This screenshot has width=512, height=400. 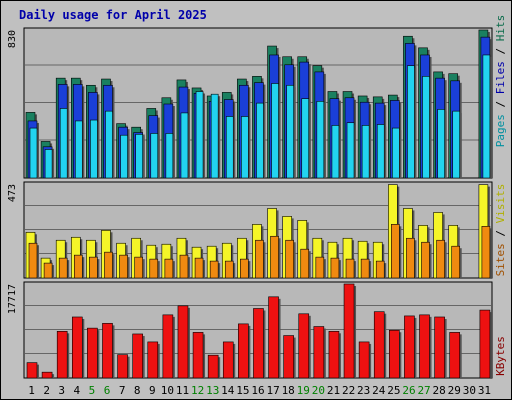 I want to click on legend-sites: Sites, so click(x=500, y=259).